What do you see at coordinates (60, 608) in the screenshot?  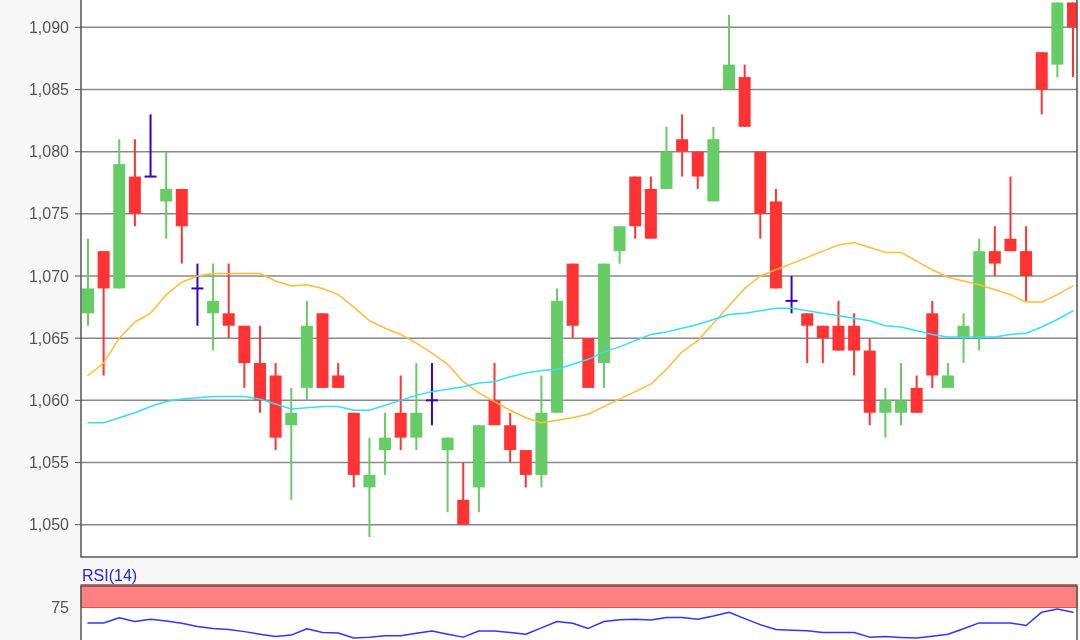 I see `text: 75` at bounding box center [60, 608].